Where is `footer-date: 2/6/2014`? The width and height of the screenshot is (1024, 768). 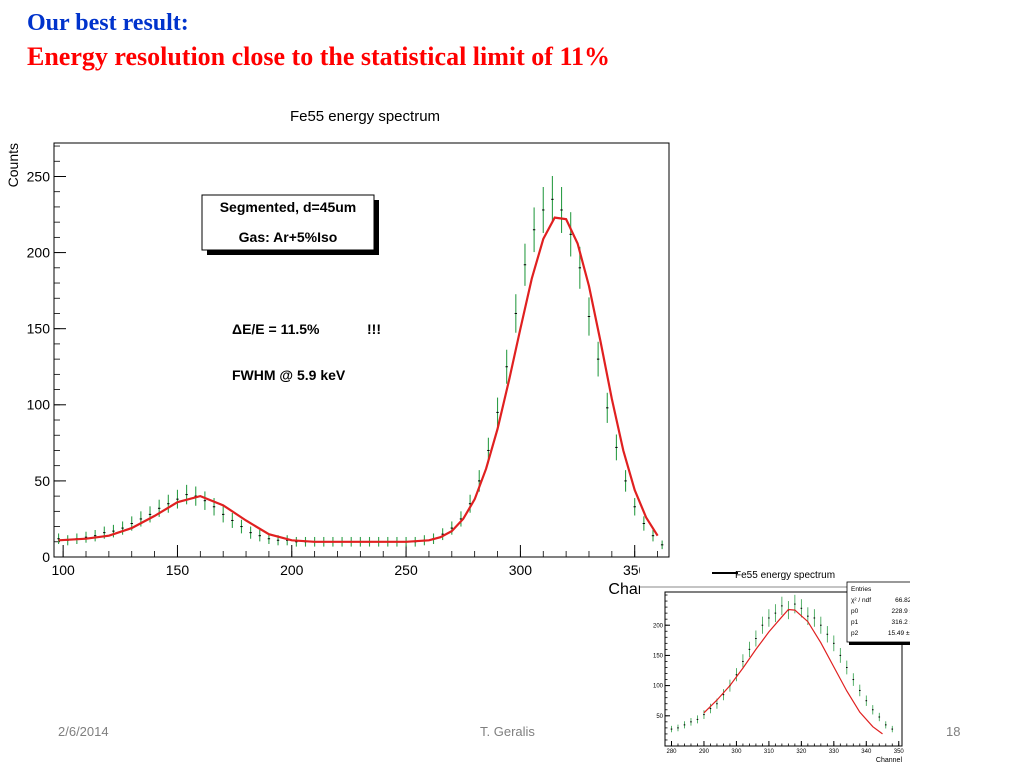 footer-date: 2/6/2014 is located at coordinates (83, 731).